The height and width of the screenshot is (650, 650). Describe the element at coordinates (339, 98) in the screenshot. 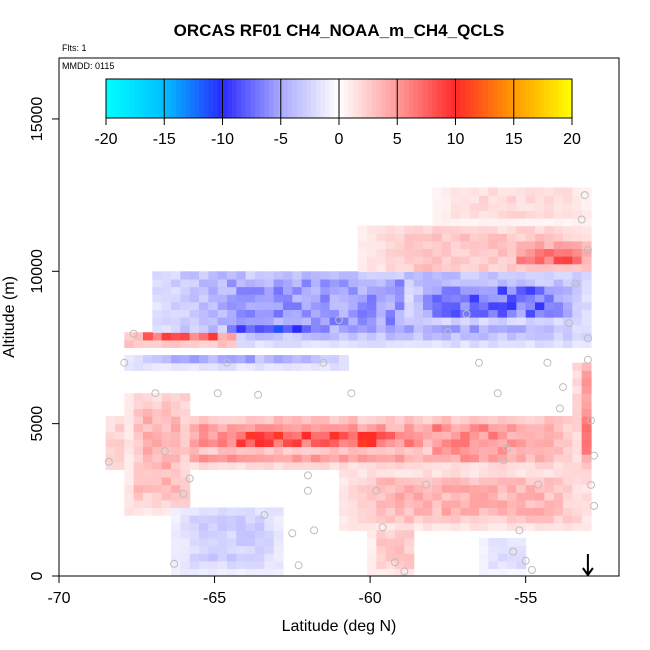

I see `colorbar-frame` at that location.